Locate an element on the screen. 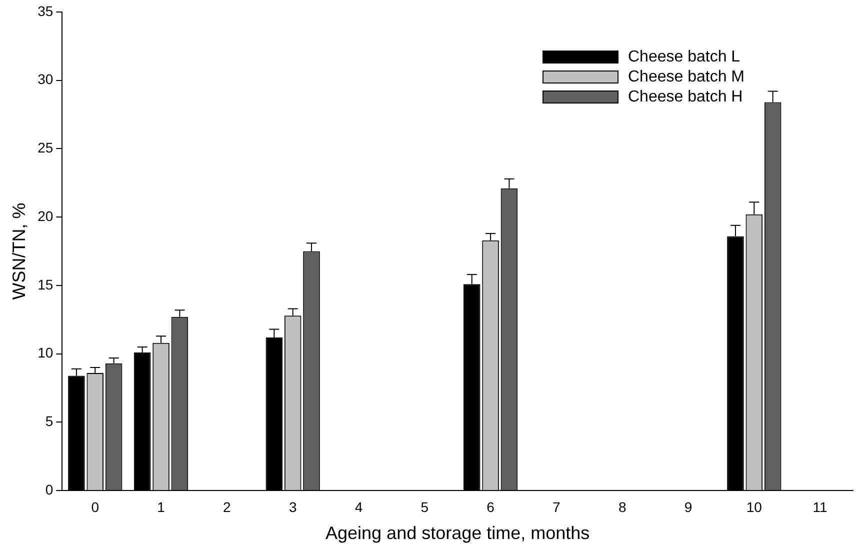 This screenshot has width=861, height=554. x-tick-label: 8 is located at coordinates (622, 506).